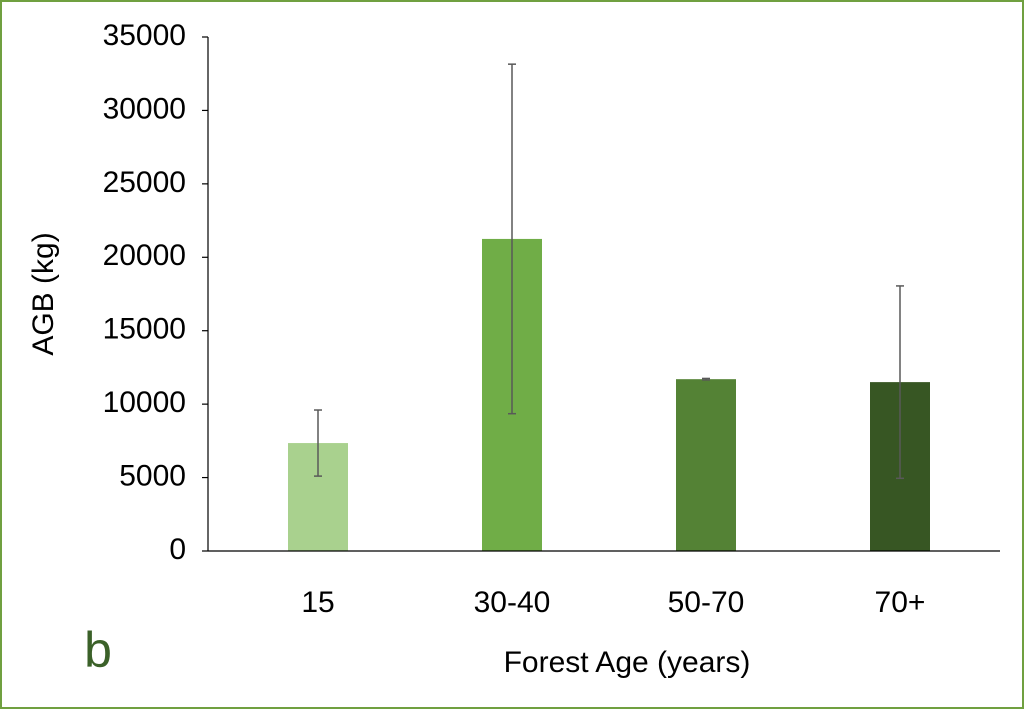  I want to click on y-tick-label: 30000, so click(144, 108).